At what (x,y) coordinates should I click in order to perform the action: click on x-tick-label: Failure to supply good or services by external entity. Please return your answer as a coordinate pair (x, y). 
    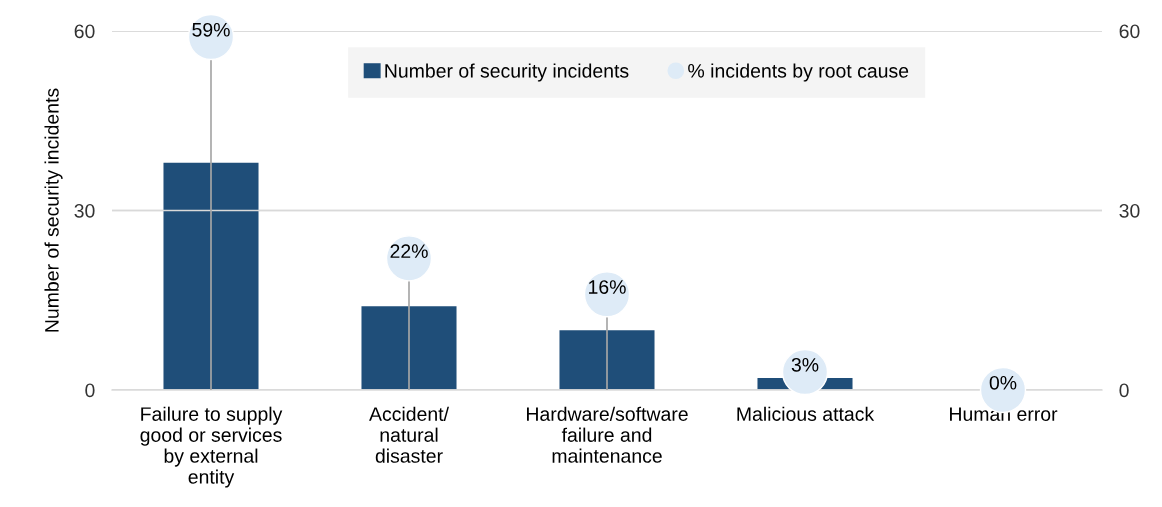
    Looking at the image, I should click on (211, 447).